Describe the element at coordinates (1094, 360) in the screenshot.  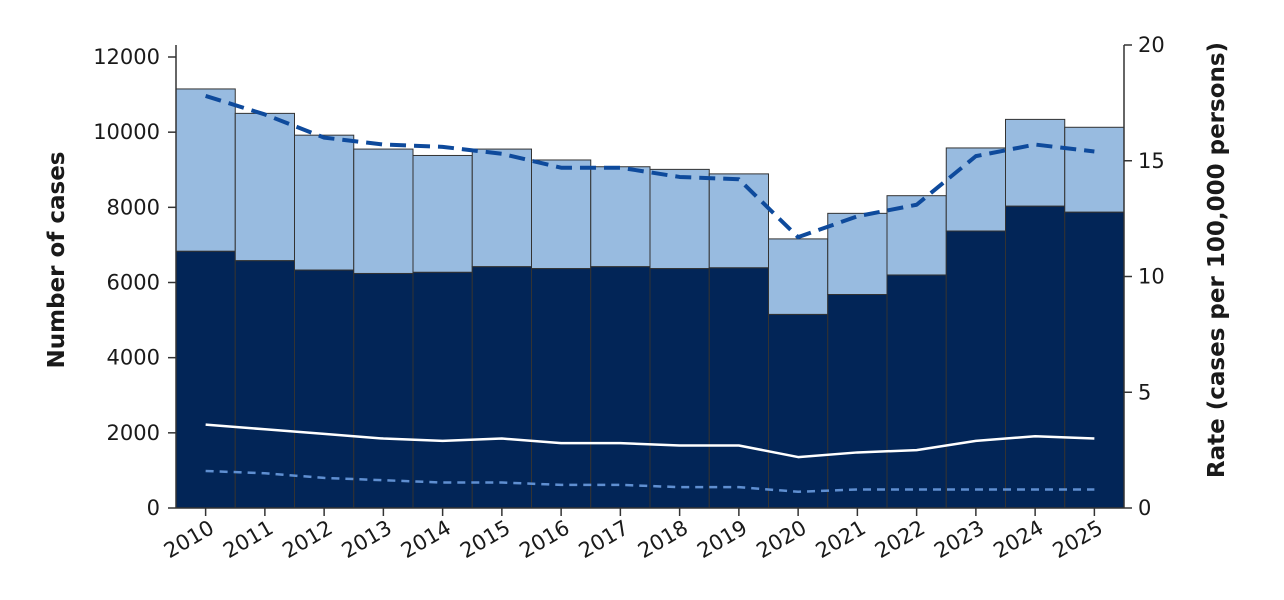
I see `bar-bottom-2025` at that location.